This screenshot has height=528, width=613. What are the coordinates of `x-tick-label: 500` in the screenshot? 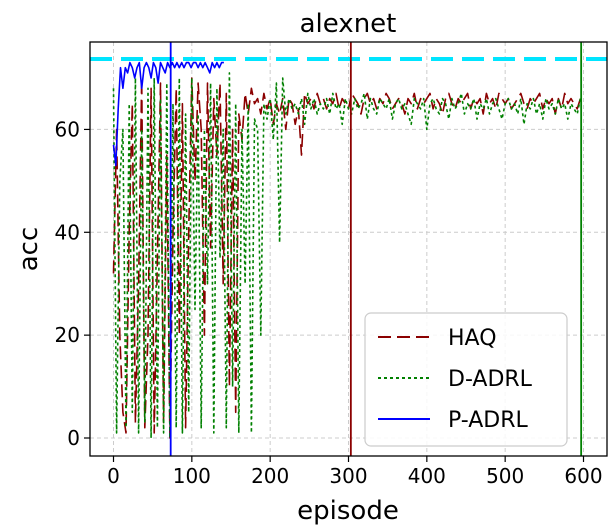 It's located at (505, 476).